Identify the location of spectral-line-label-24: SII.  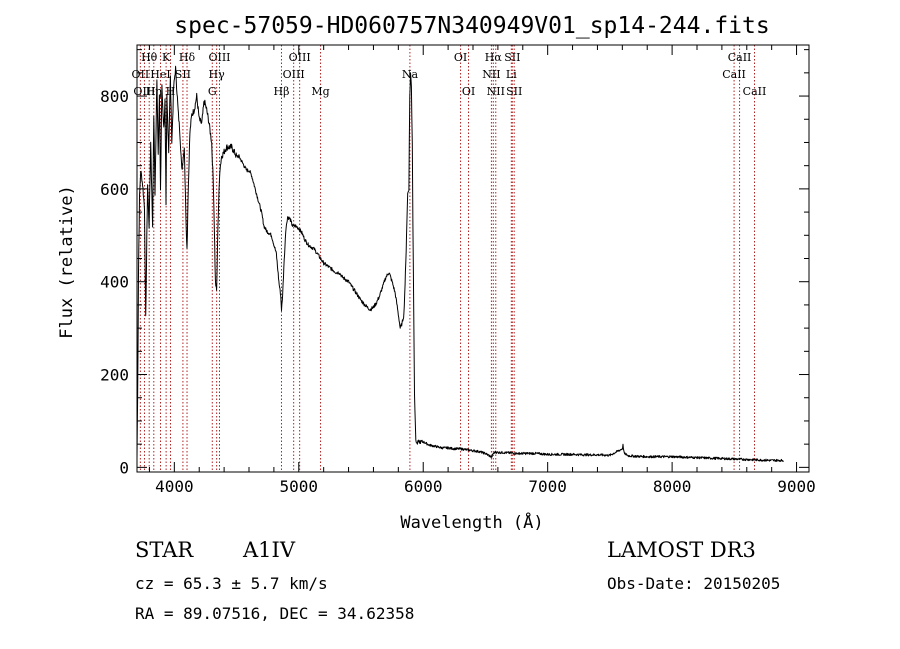
(514, 91).